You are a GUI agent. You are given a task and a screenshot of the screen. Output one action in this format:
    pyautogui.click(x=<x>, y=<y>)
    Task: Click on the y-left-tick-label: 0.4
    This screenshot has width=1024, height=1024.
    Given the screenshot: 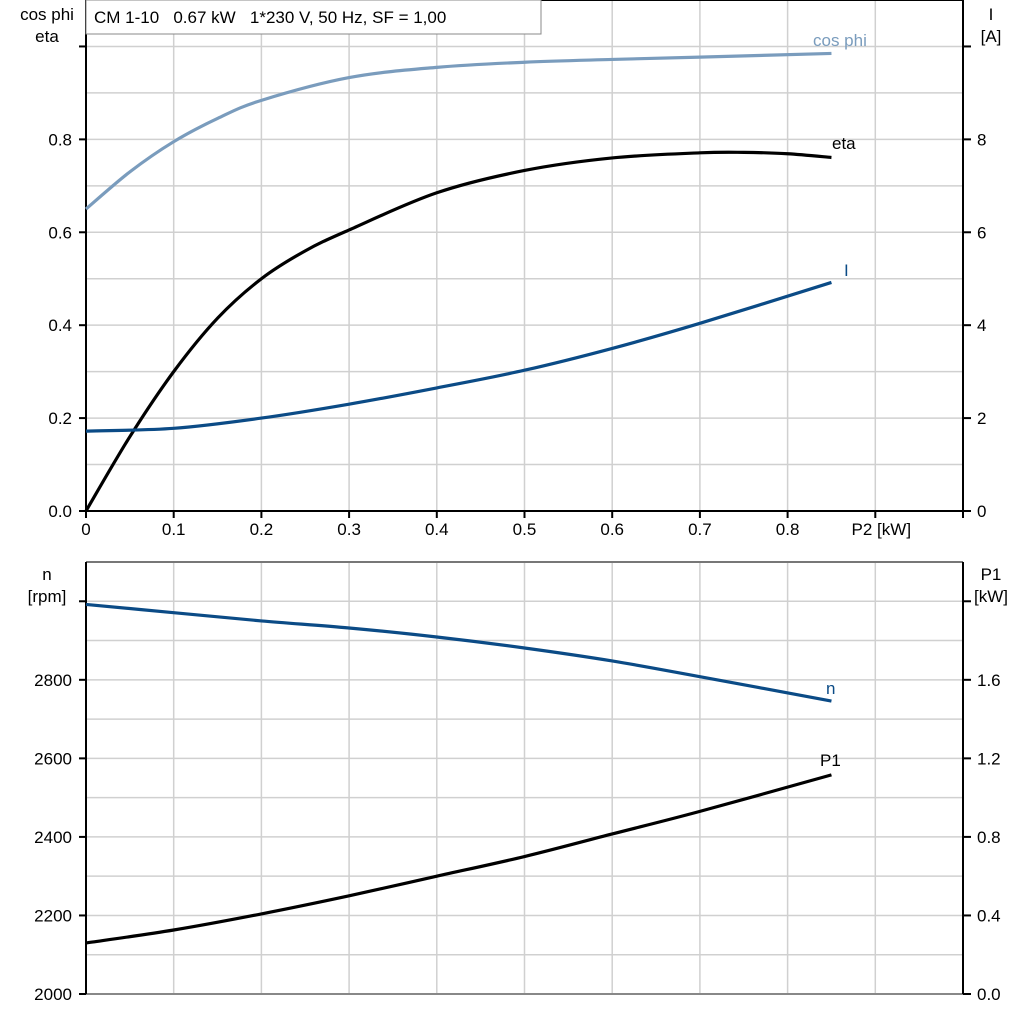 What is the action you would take?
    pyautogui.click(x=60, y=325)
    